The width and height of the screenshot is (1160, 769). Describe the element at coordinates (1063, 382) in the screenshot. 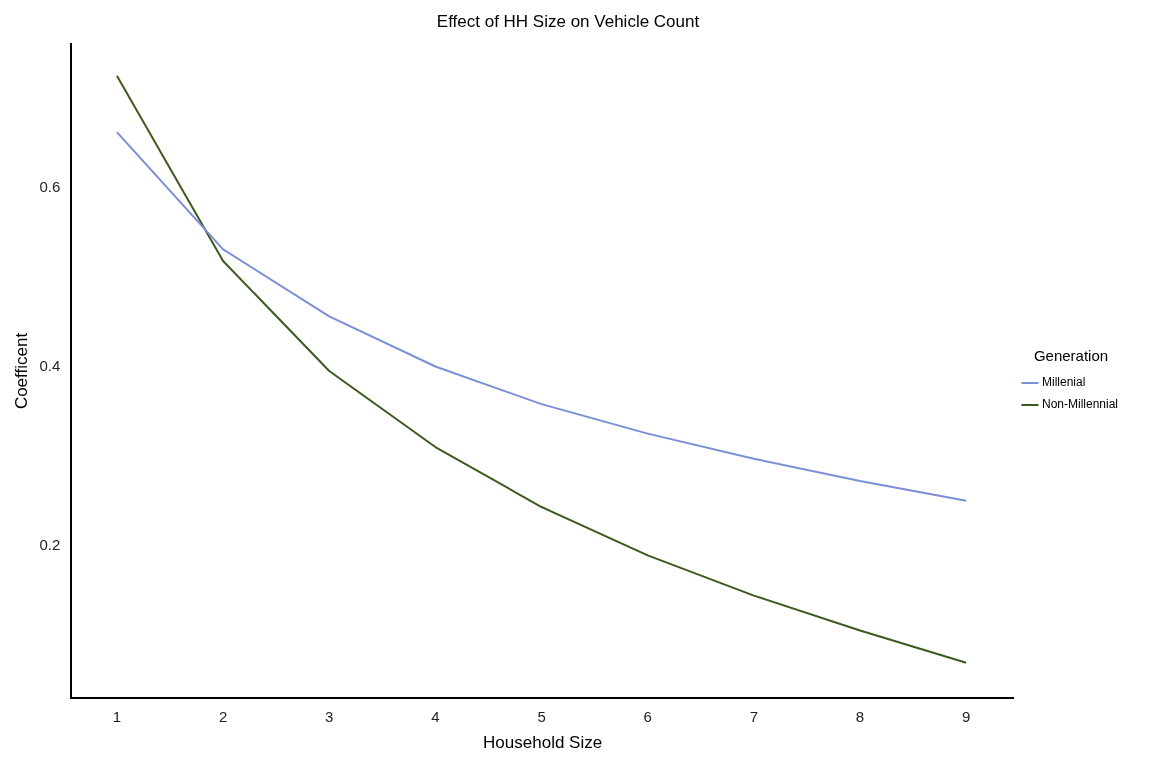

I see `legend-label: Millenial` at that location.